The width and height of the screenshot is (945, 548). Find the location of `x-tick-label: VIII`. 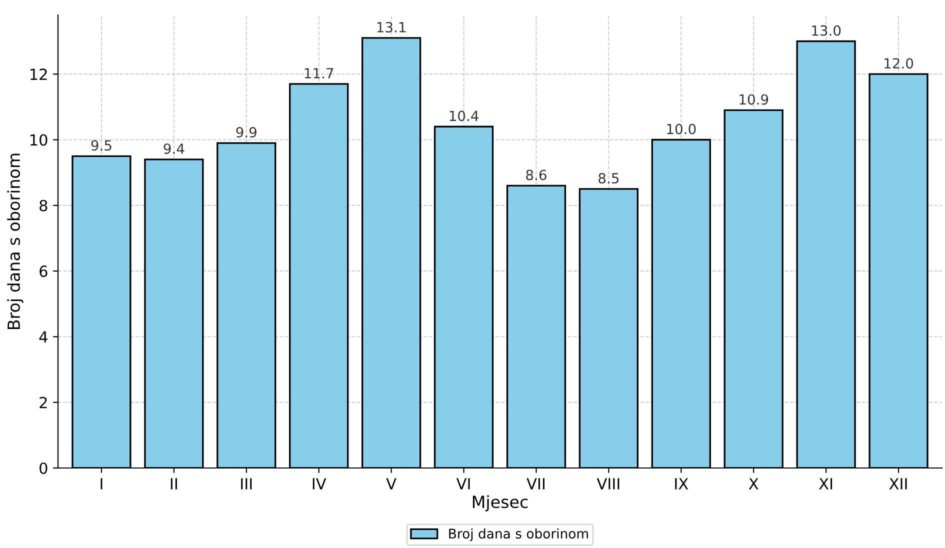

x-tick-label: VIII is located at coordinates (608, 484).